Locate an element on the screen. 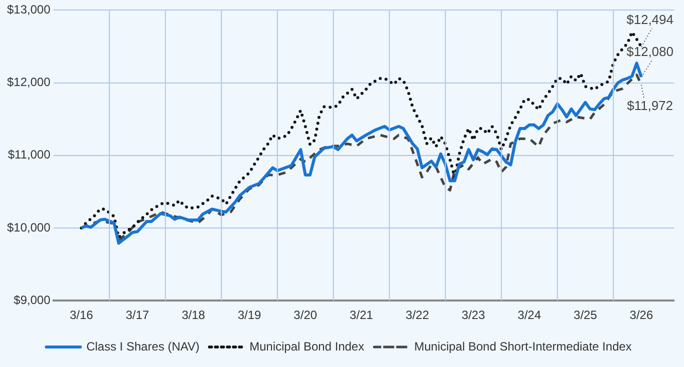 This screenshot has width=684, height=367. x-tick-label: 3/18 is located at coordinates (194, 315).